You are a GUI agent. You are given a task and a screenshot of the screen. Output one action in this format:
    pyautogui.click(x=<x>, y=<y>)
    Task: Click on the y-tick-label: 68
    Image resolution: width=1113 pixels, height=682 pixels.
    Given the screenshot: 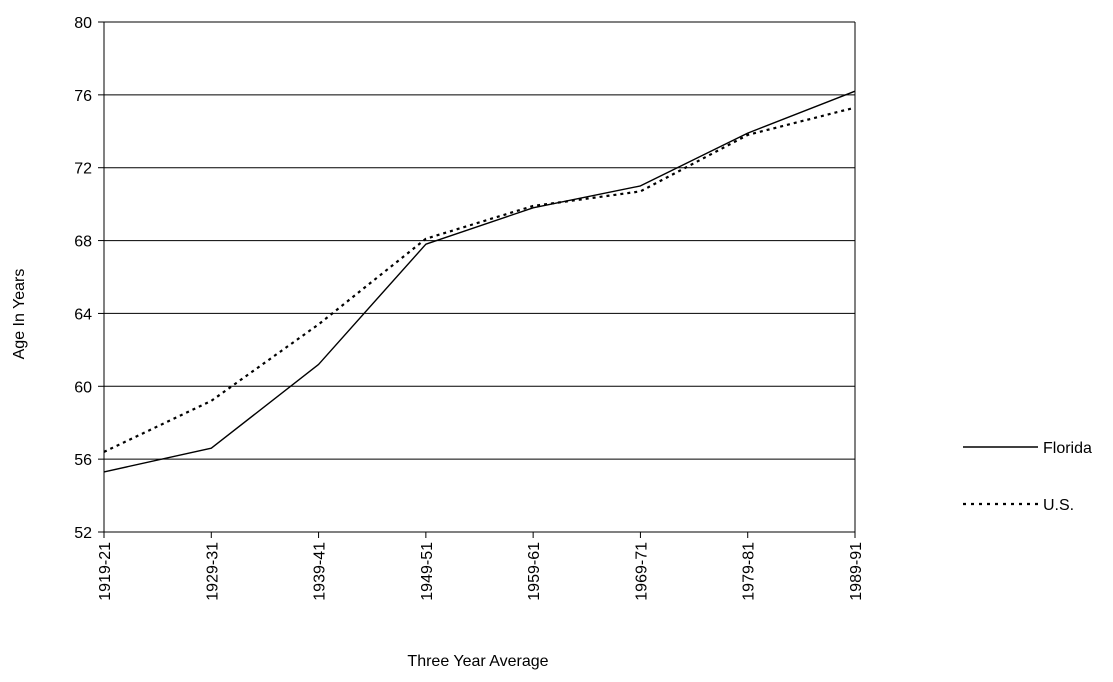 What is the action you would take?
    pyautogui.click(x=83, y=242)
    